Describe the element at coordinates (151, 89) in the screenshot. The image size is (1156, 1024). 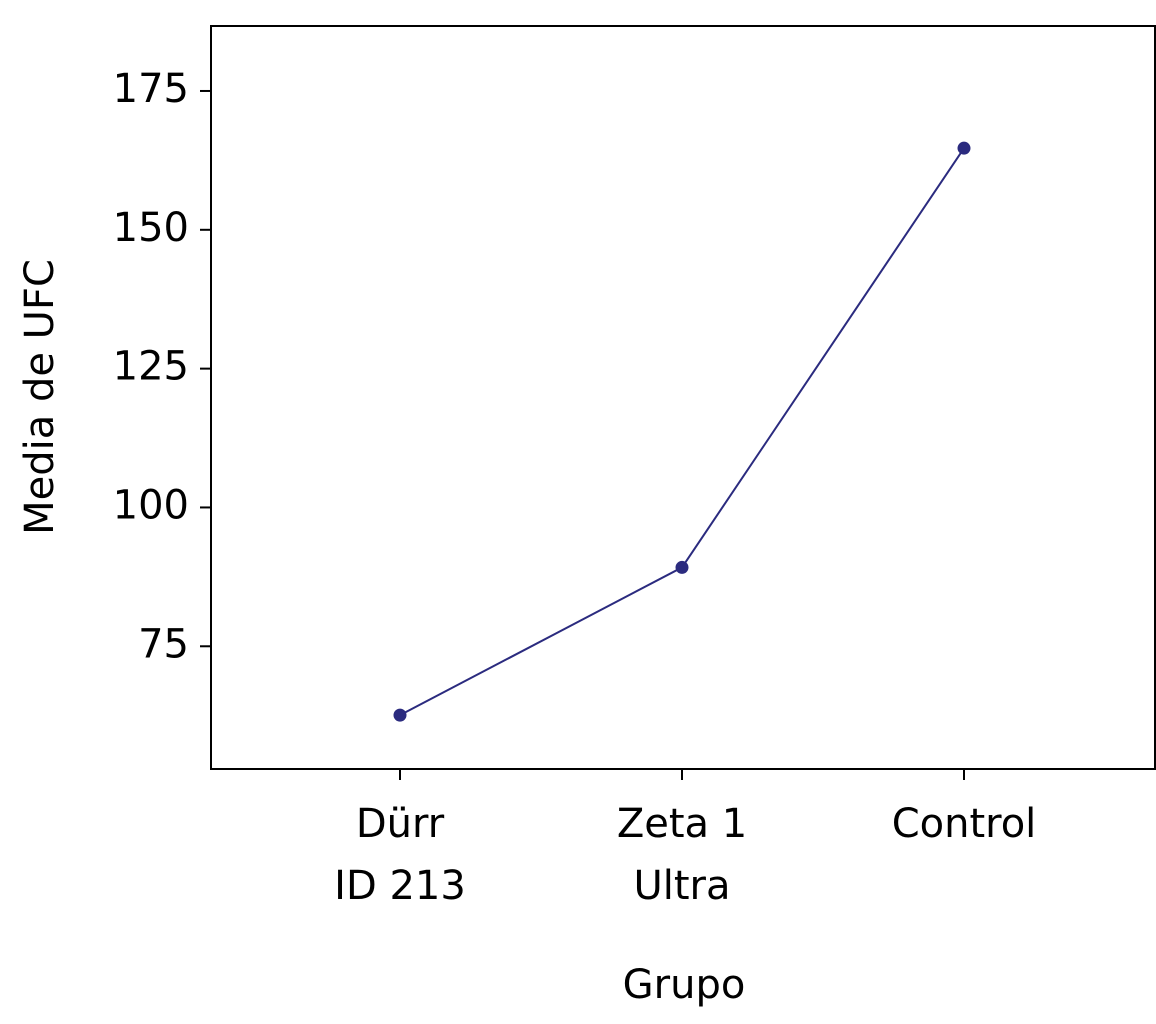
I see `y-tick-label: 175` at that location.